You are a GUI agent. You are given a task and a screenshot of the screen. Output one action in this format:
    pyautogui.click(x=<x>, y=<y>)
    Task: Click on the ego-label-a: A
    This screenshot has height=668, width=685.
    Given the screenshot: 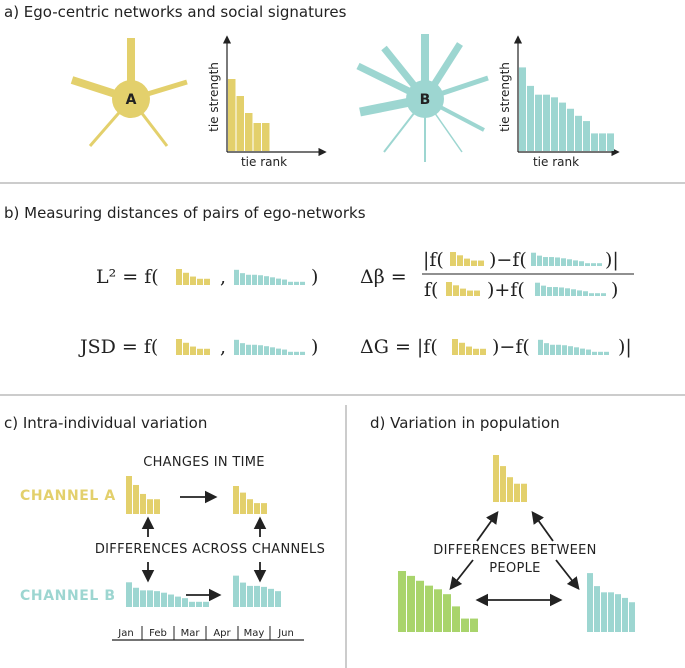 What is the action you would take?
    pyautogui.click(x=131, y=100)
    